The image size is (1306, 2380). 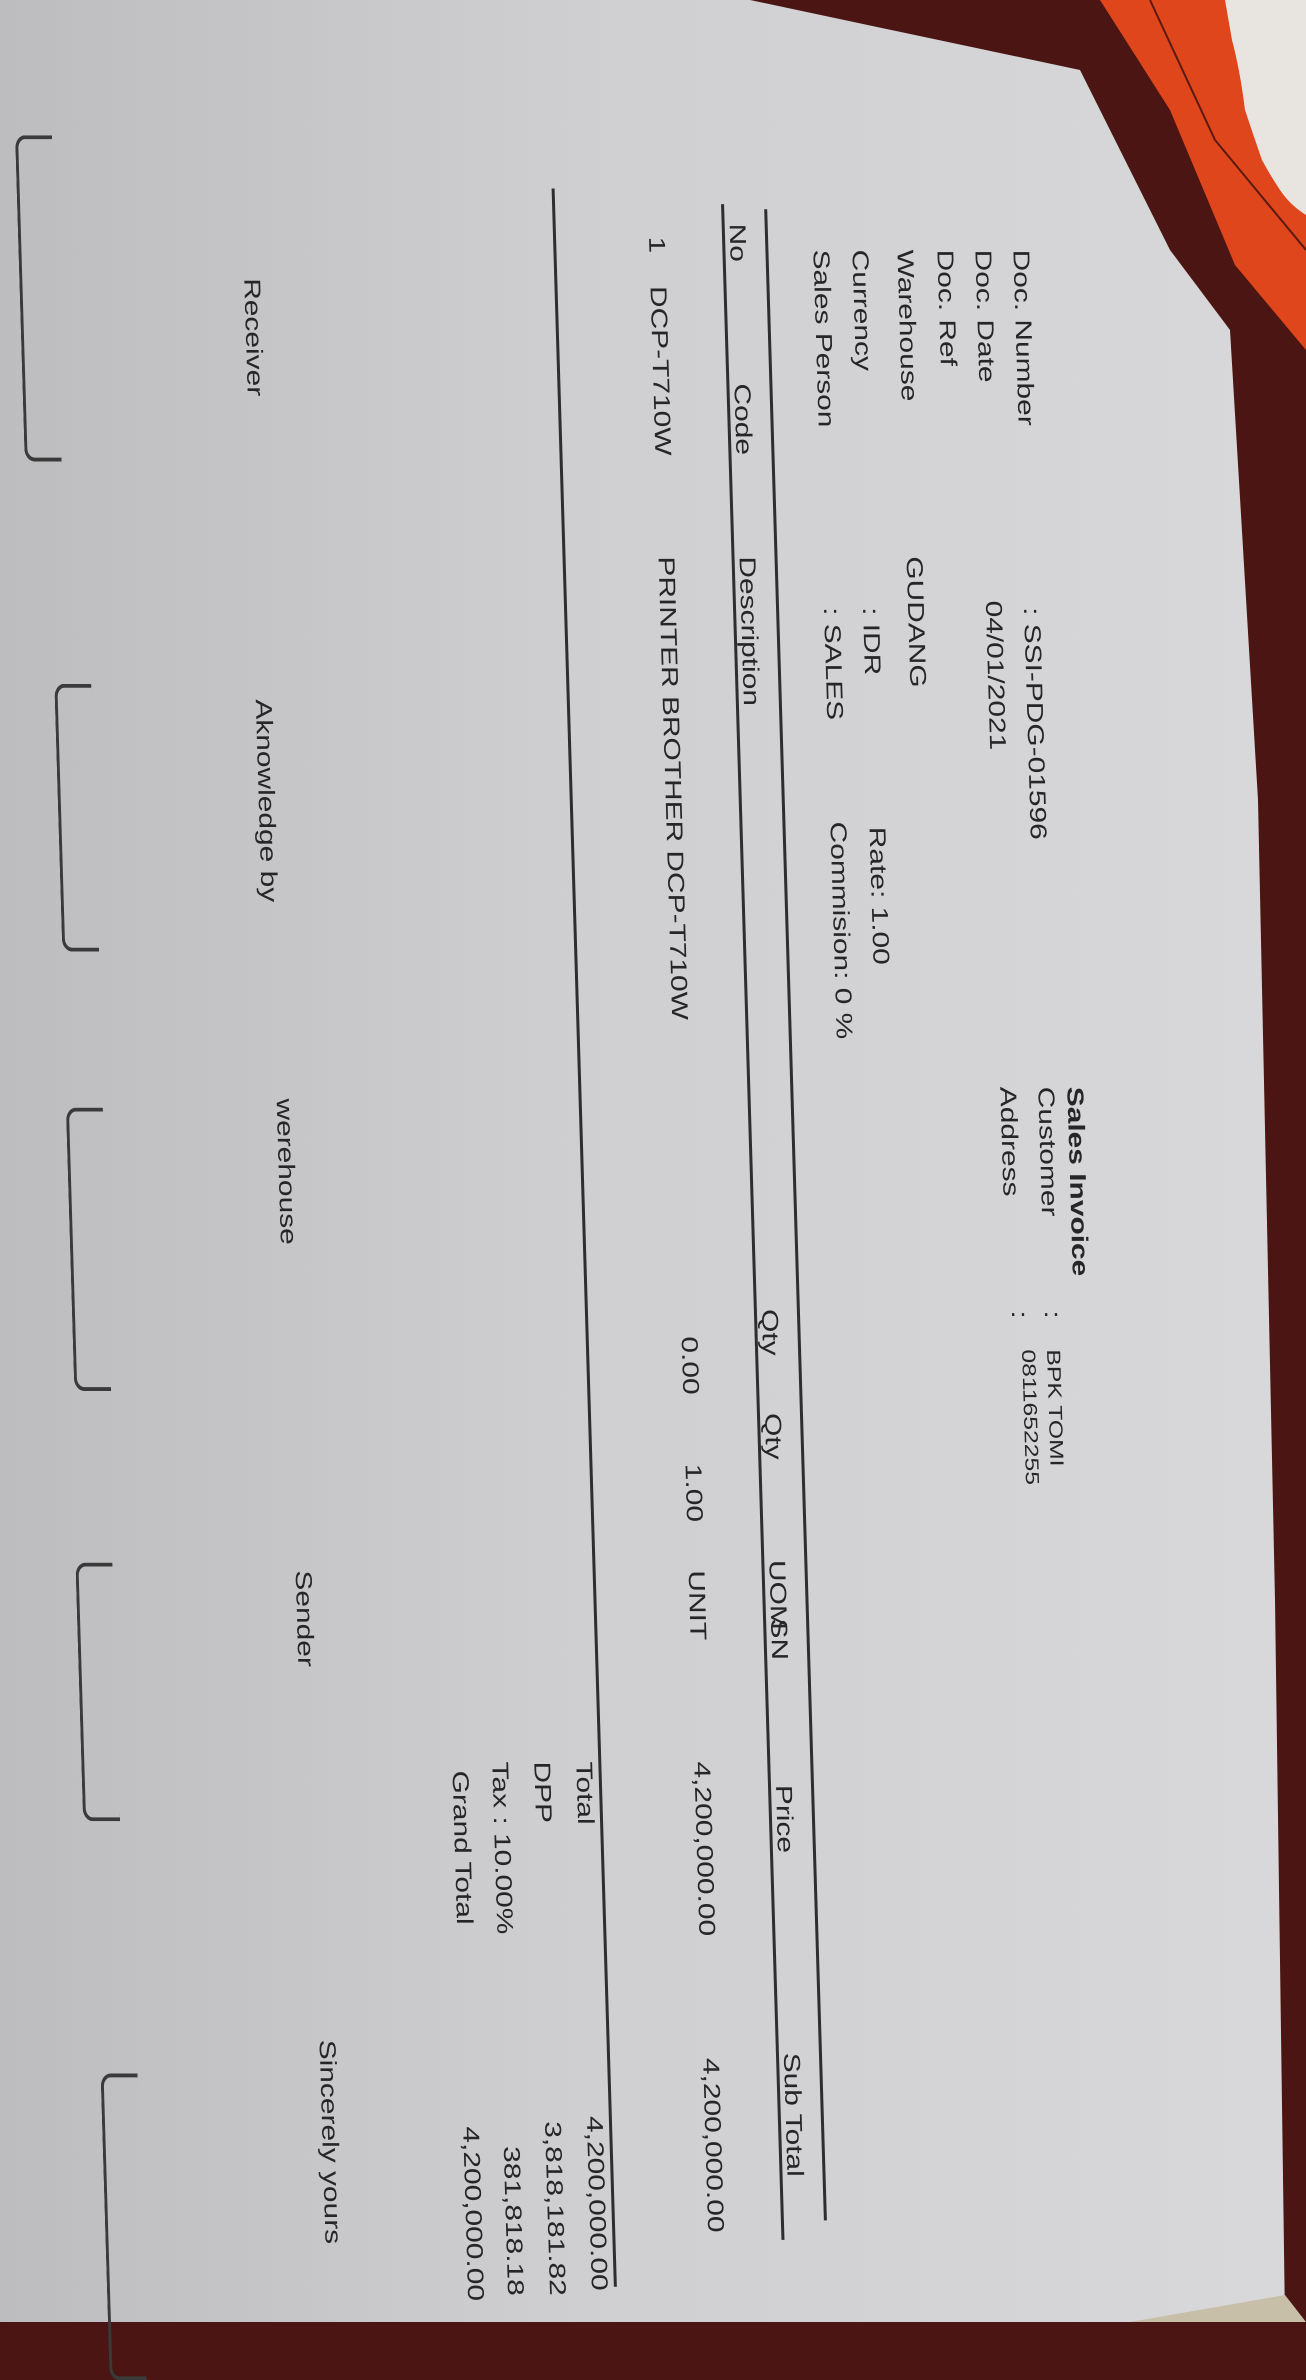 I want to click on col-qty-2: Qty, so click(x=773, y=1436).